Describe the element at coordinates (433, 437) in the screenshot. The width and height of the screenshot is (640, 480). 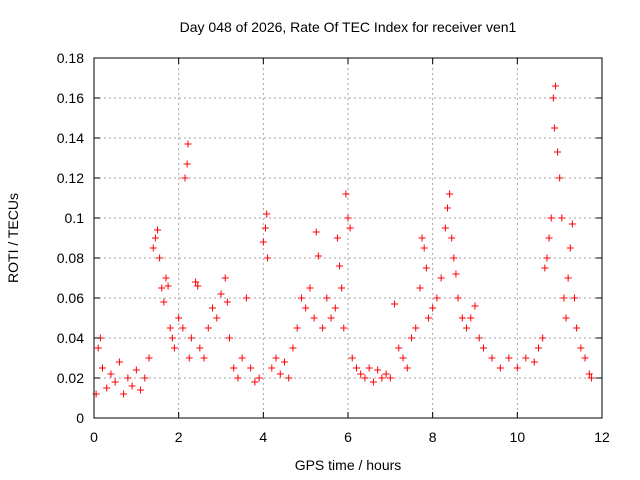
I see `x-tick-label: 8` at that location.